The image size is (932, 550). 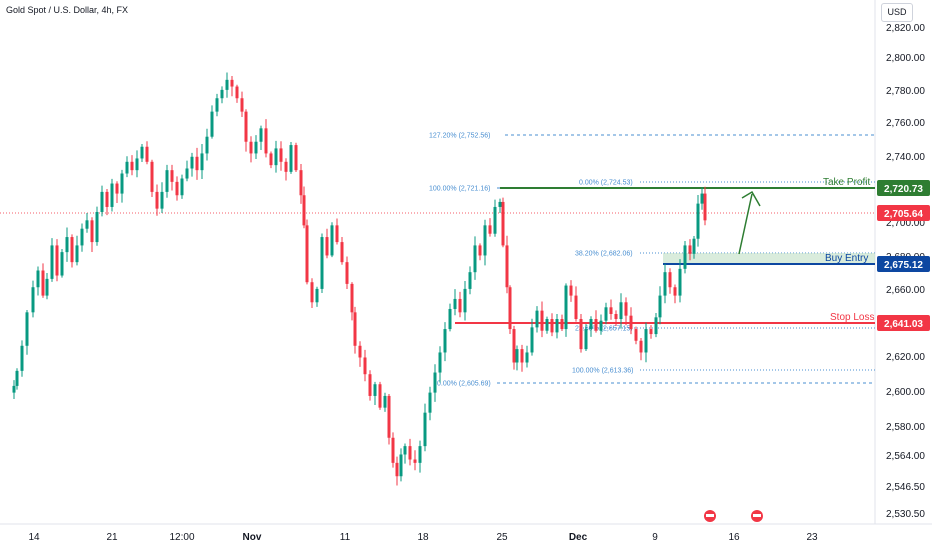 I want to click on time-tick-label: 14, so click(x=34, y=537).